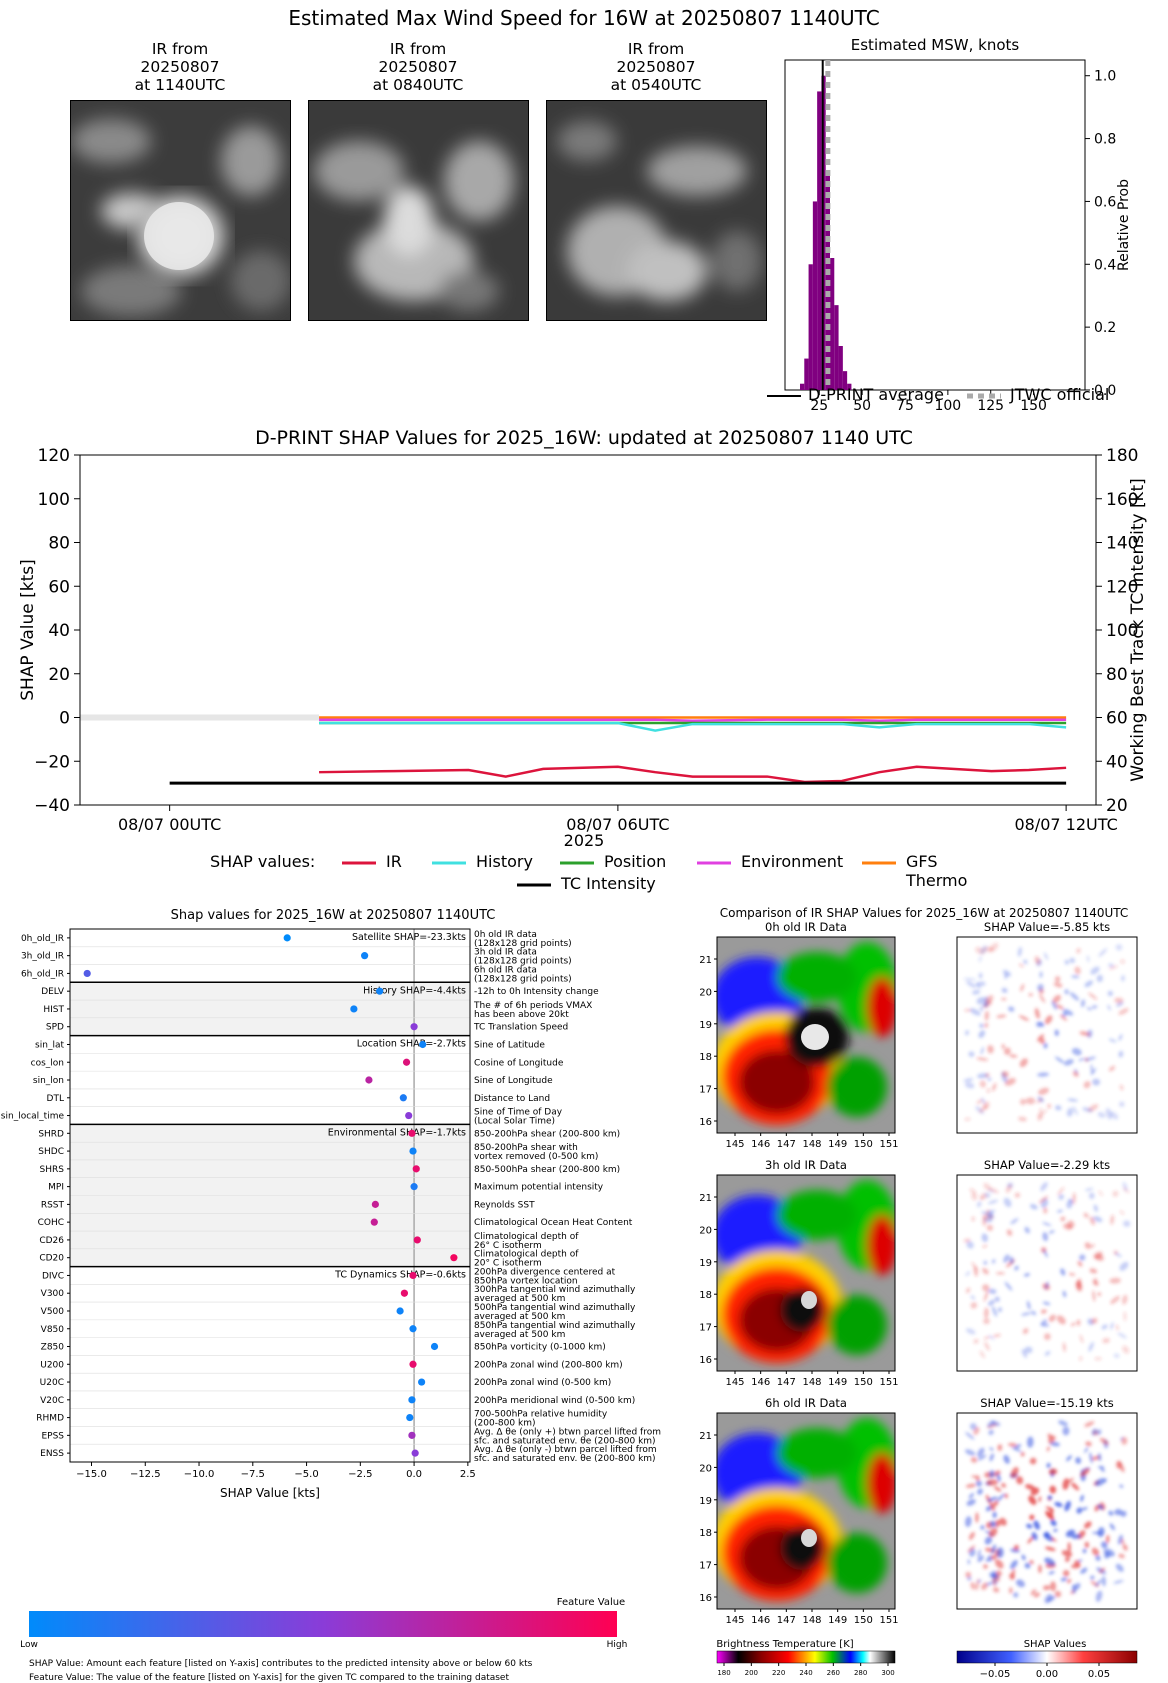 The image size is (1168, 1683). I want to click on feature-name: 0h_old_IR, so click(42, 939).